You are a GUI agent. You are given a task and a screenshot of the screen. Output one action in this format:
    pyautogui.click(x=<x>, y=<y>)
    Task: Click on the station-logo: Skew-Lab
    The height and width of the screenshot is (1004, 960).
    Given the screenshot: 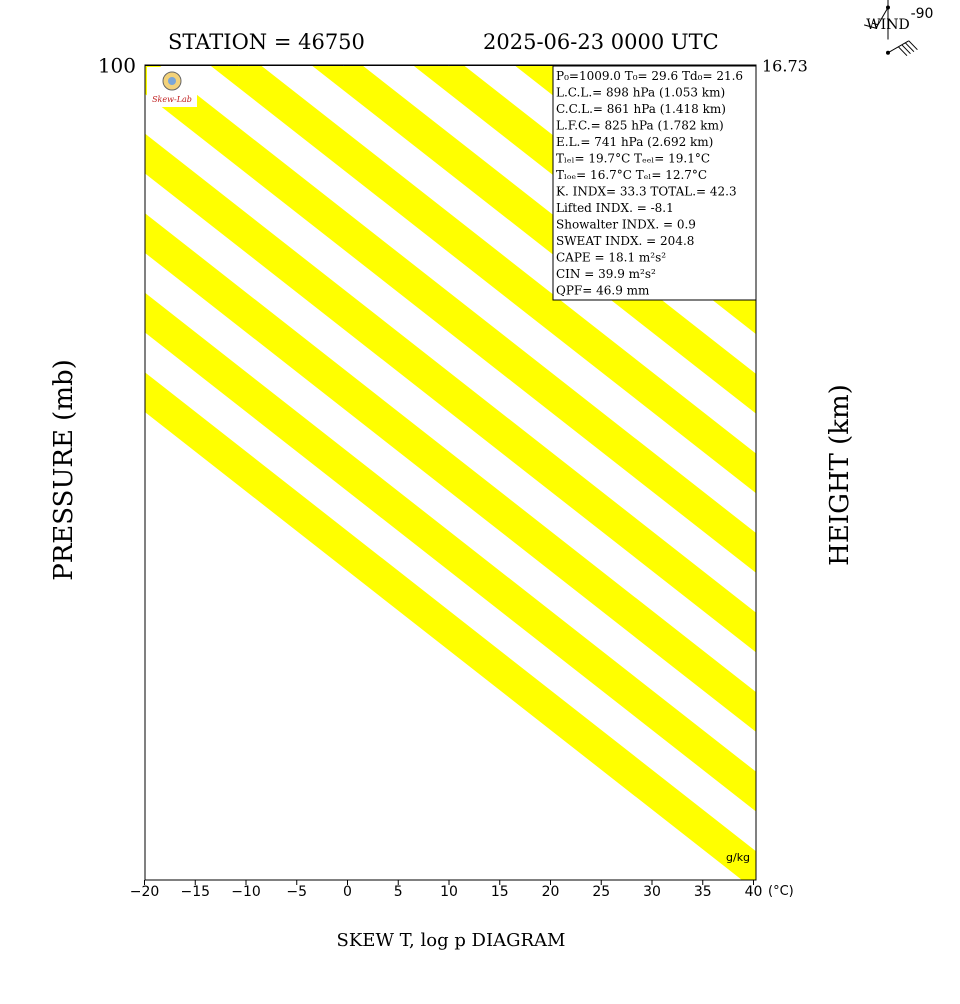 What is the action you would take?
    pyautogui.click(x=172, y=87)
    